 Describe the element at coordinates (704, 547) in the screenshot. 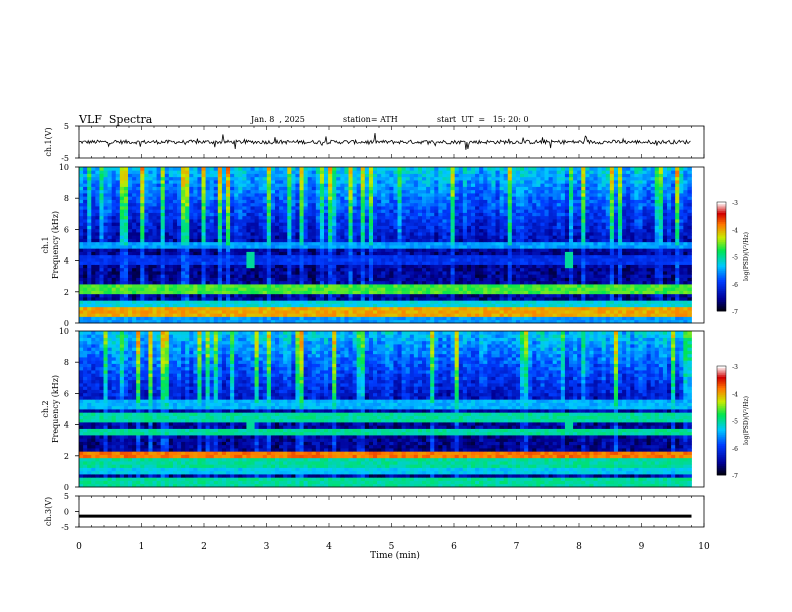

I see `x-tick-label: 10` at that location.